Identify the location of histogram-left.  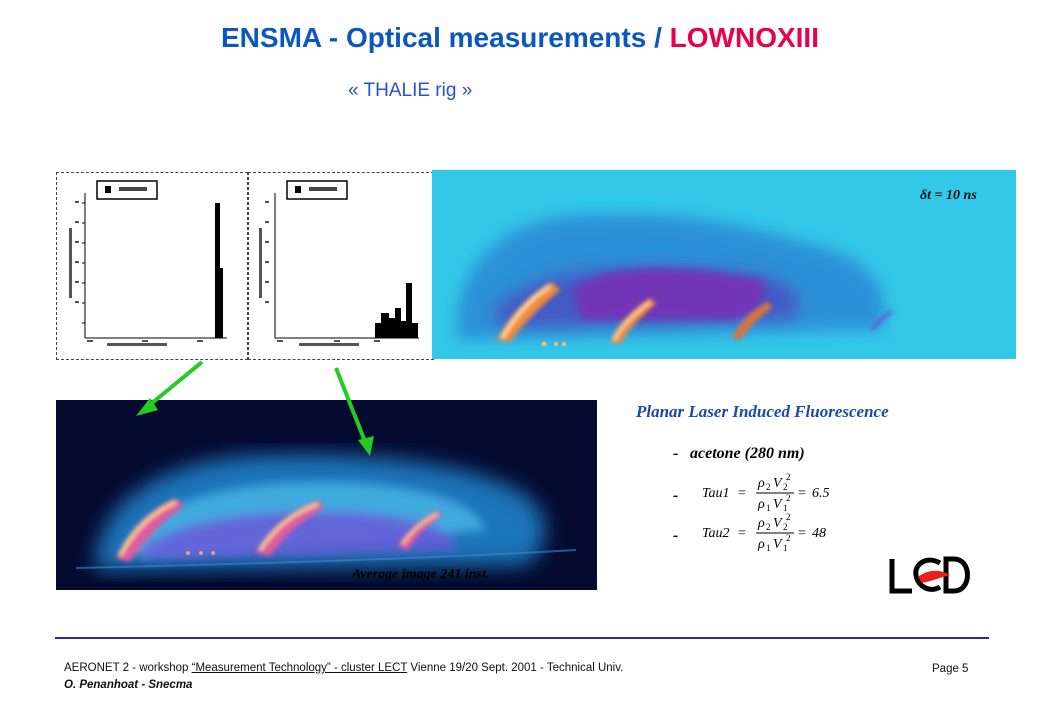
(152, 266).